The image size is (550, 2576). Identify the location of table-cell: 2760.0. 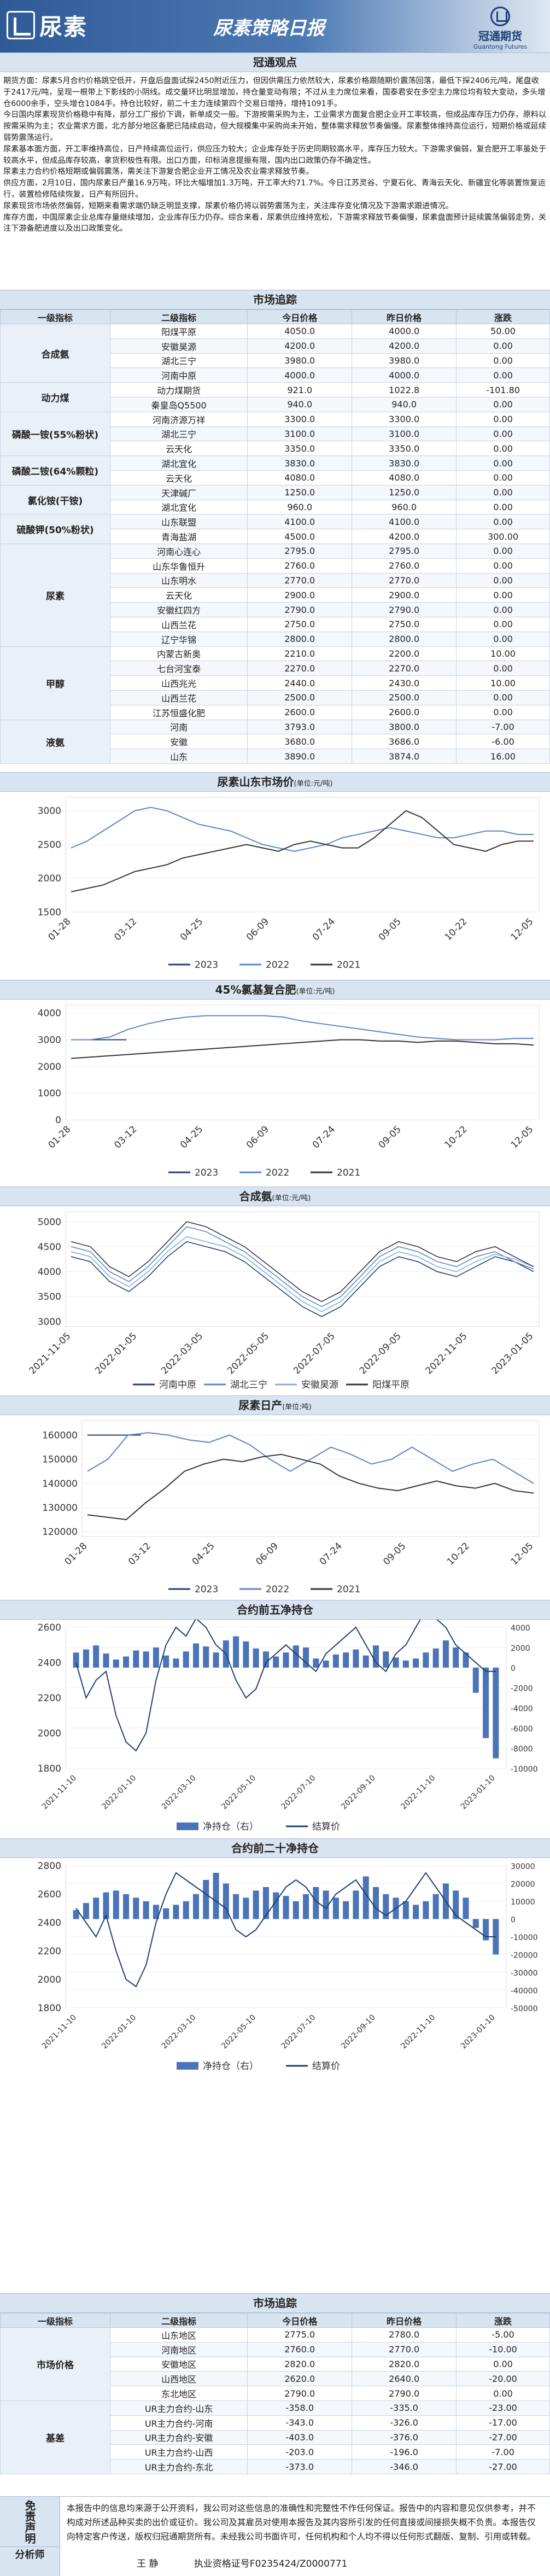
(300, 2349).